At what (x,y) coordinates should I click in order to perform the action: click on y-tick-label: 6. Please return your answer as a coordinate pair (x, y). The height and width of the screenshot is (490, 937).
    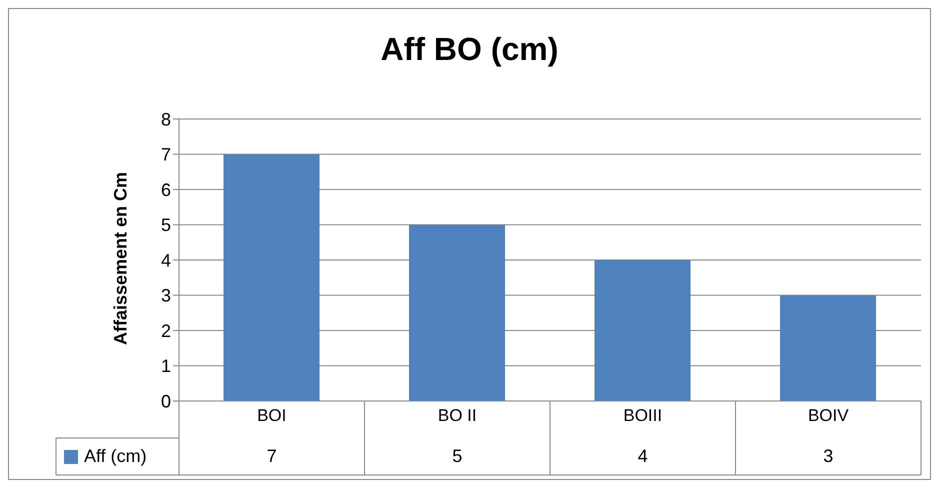
    Looking at the image, I should click on (165, 190).